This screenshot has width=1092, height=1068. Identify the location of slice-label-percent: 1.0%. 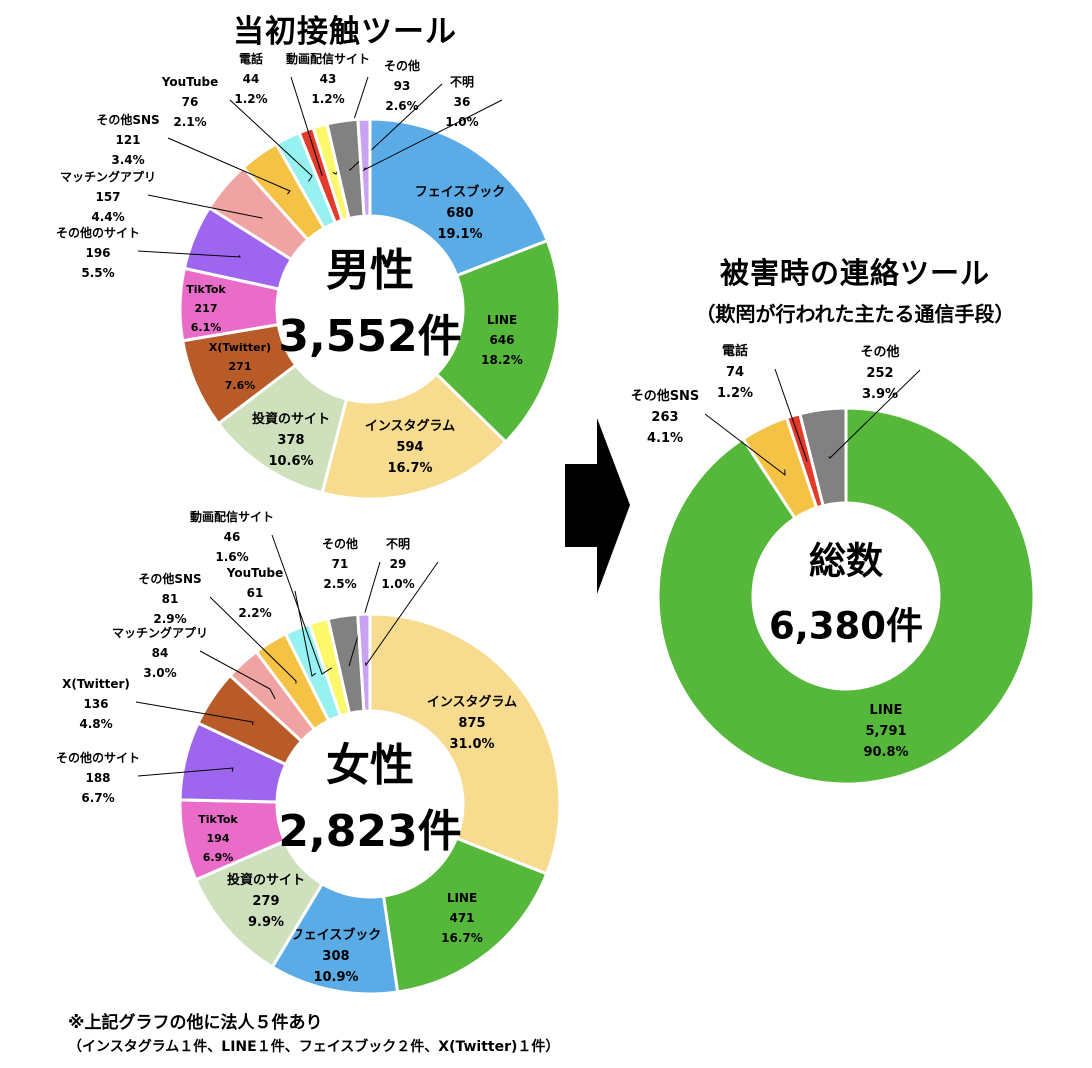
(461, 122).